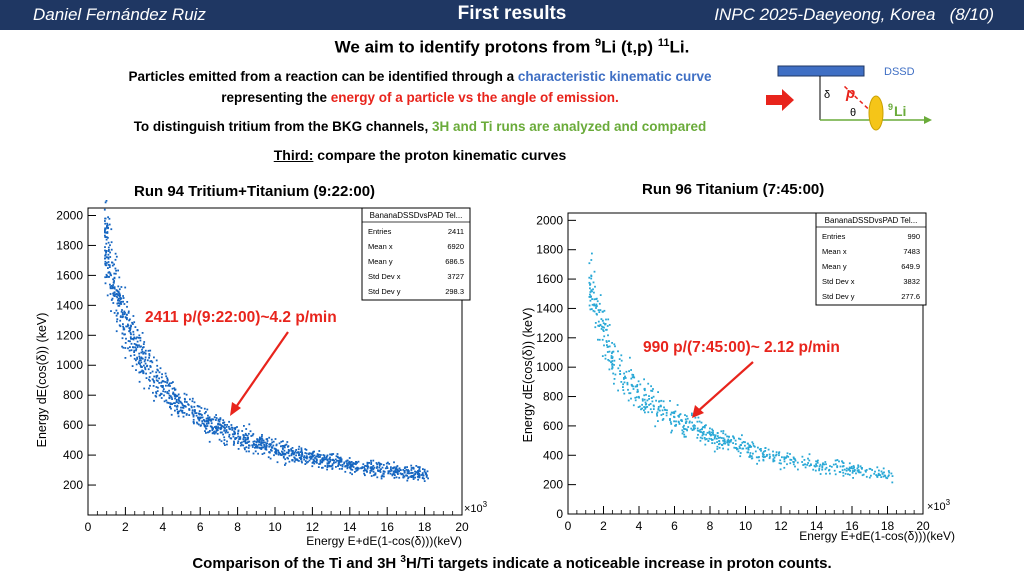 Image resolution: width=1024 pixels, height=576 pixels. What do you see at coordinates (255, 191) in the screenshot?
I see `run94-title: Run 94 Tritium+Titanium (9:22:00)` at bounding box center [255, 191].